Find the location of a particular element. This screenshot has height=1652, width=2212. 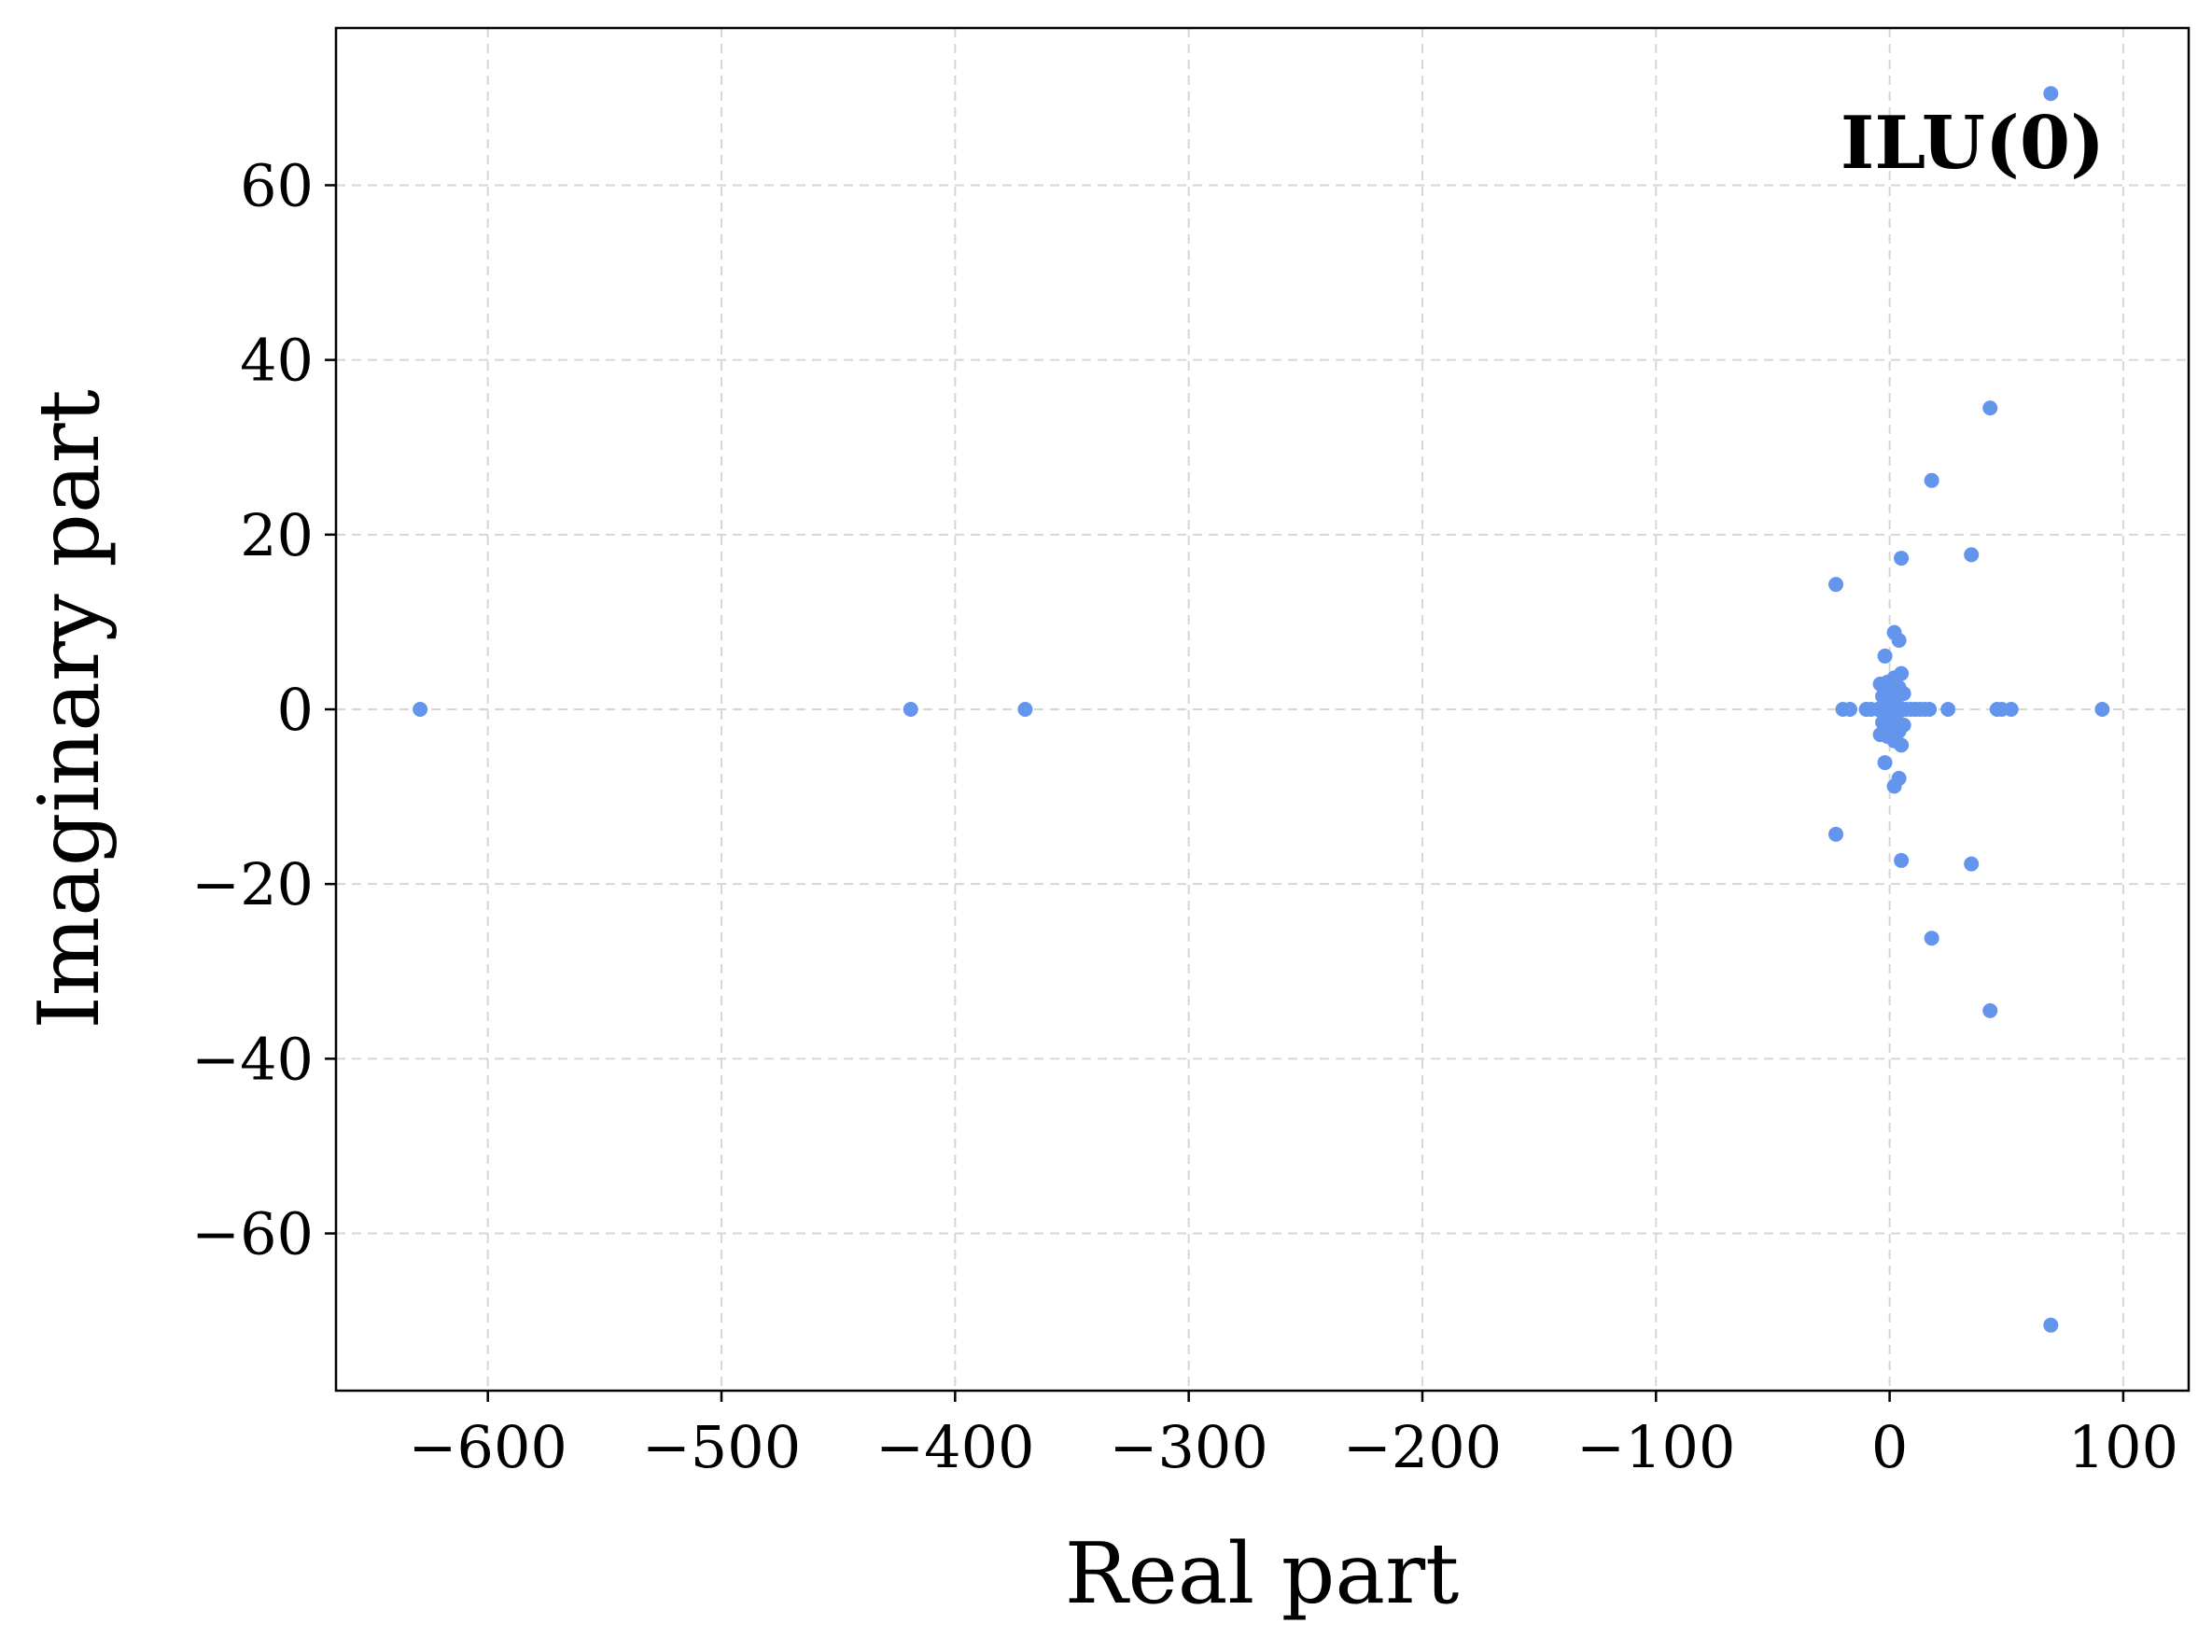

x-axis-title: Real part is located at coordinates (1262, 1574).